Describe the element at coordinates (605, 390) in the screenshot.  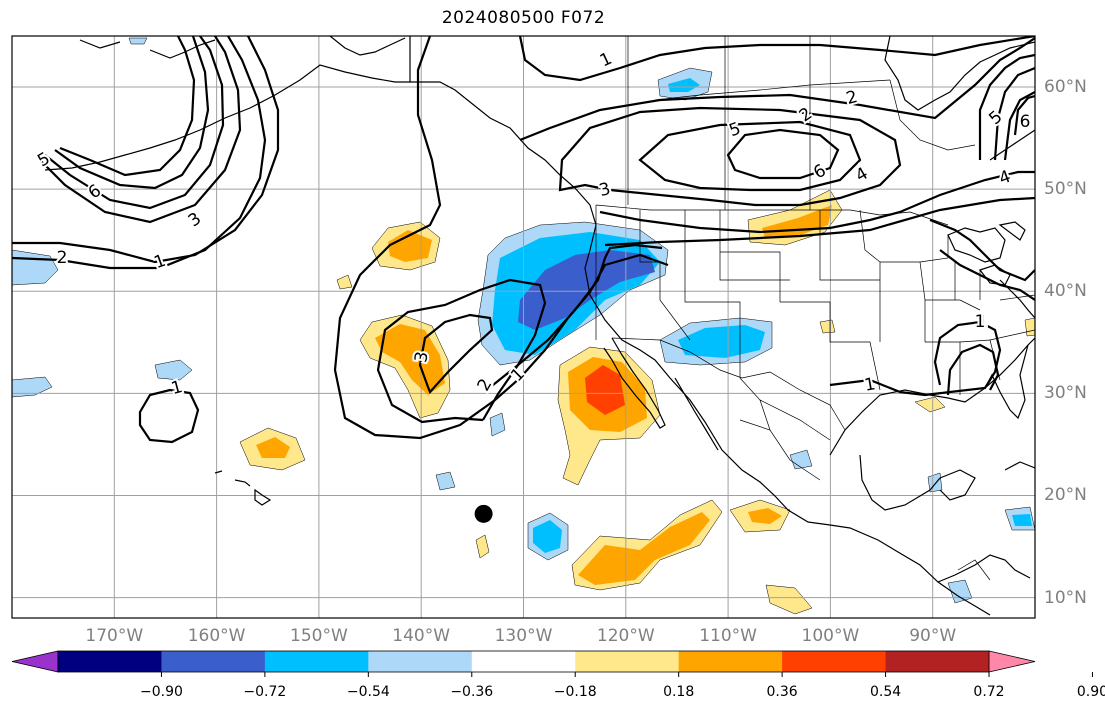
I see `pos-anomaly-baja-dark` at that location.